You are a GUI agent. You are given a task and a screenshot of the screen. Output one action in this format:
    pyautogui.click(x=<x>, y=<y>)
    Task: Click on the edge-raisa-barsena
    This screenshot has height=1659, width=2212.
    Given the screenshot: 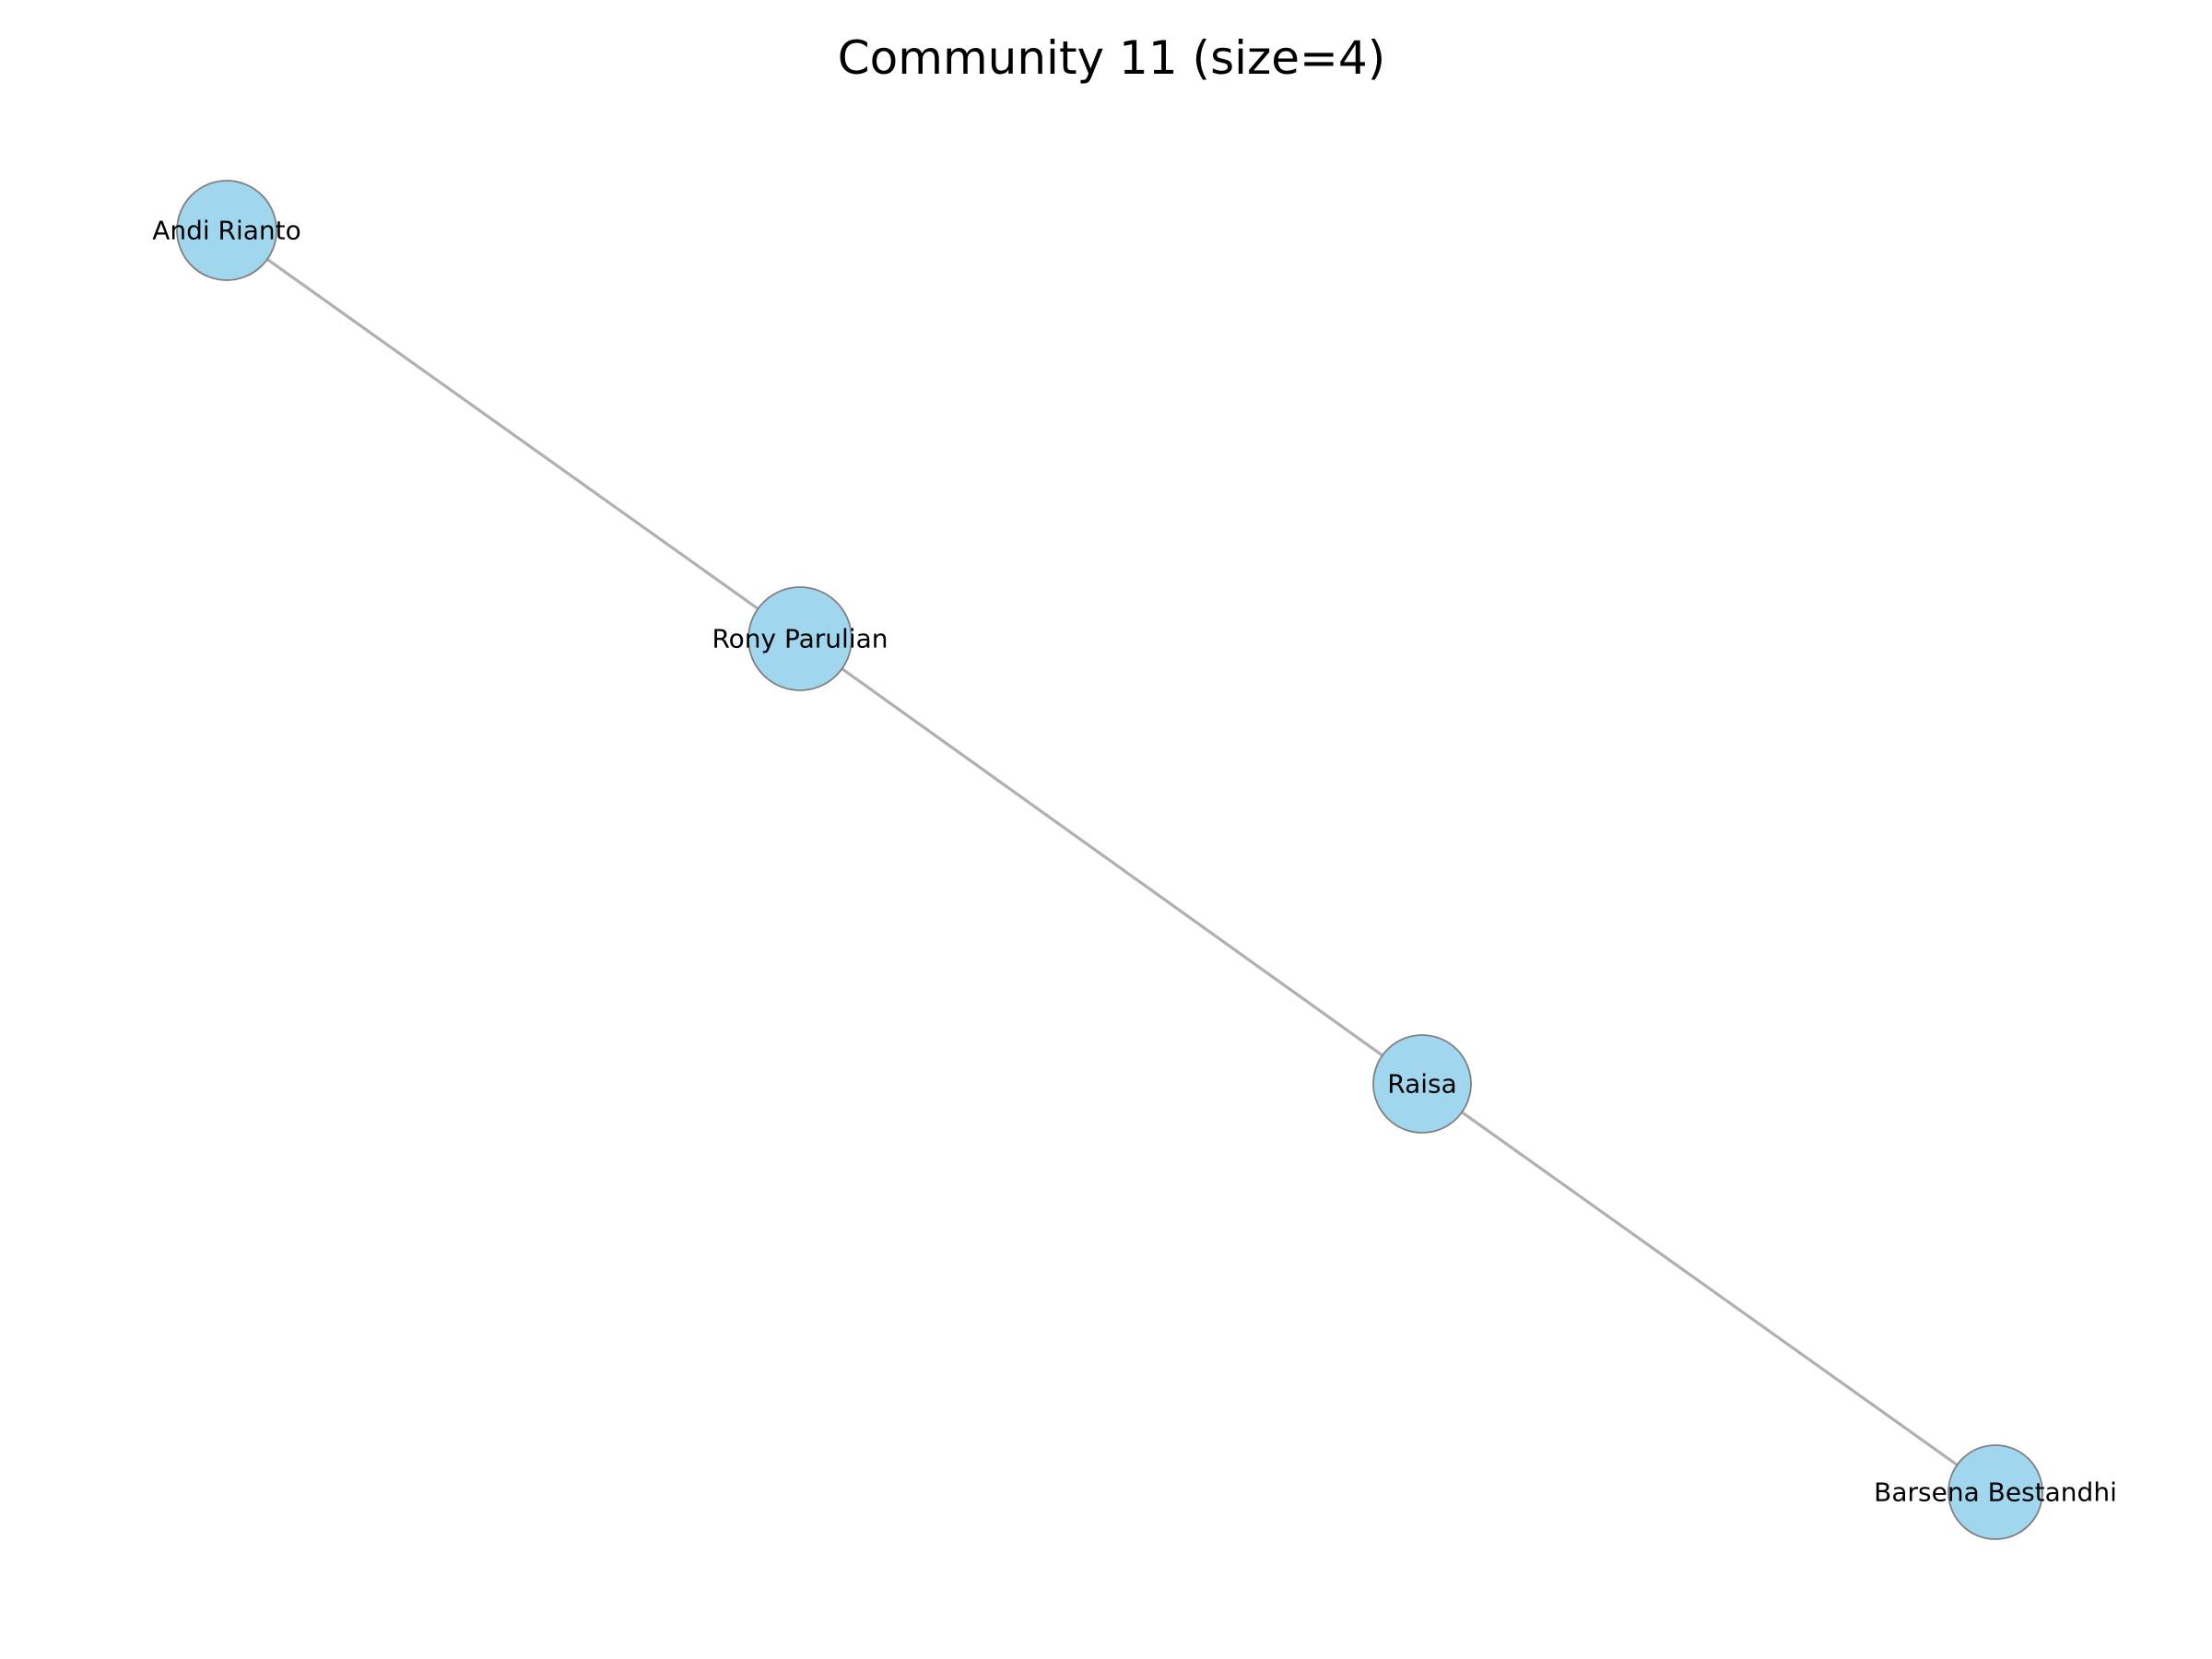 What is the action you would take?
    pyautogui.click(x=1708, y=1288)
    